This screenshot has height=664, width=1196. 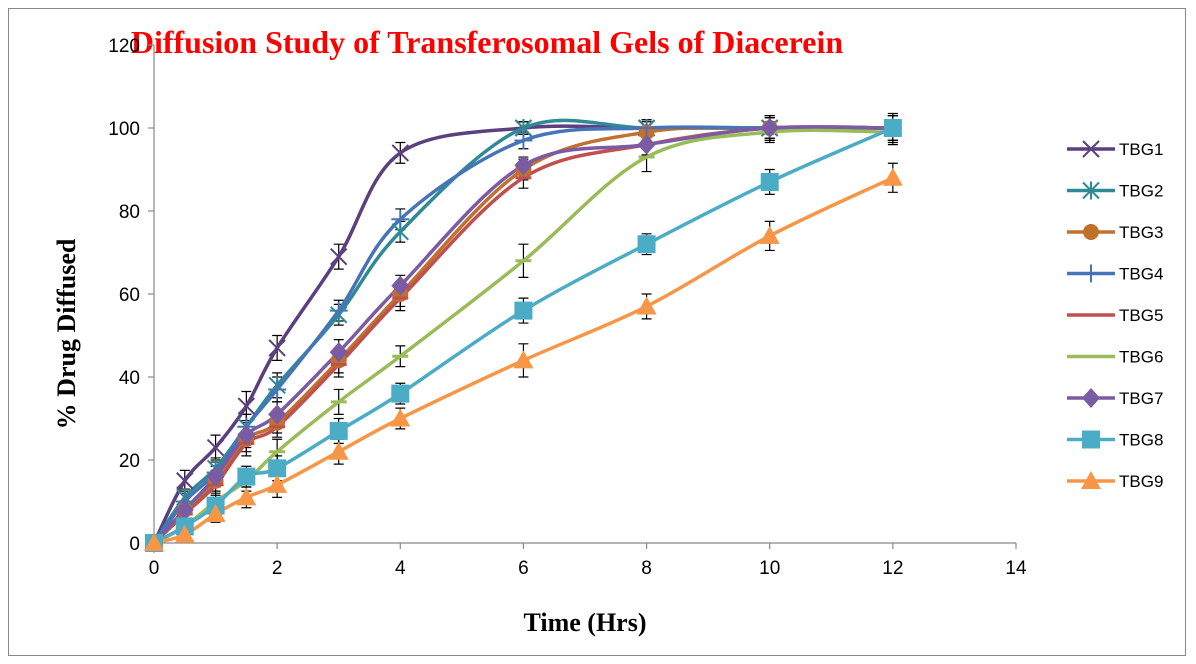 I want to click on legend-label: TBG3, so click(x=1141, y=232).